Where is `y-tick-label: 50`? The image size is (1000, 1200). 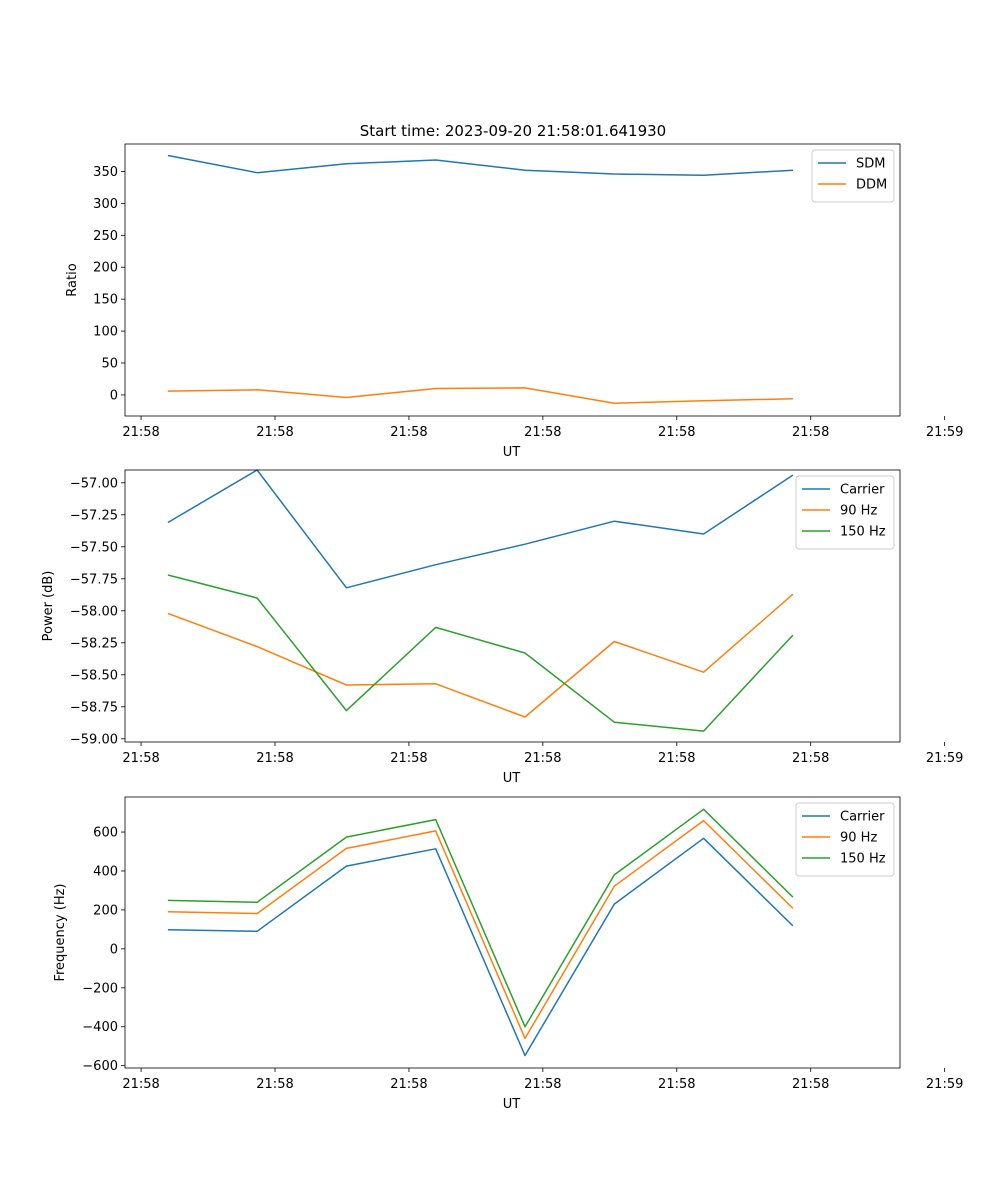
y-tick-label: 50 is located at coordinates (109, 364).